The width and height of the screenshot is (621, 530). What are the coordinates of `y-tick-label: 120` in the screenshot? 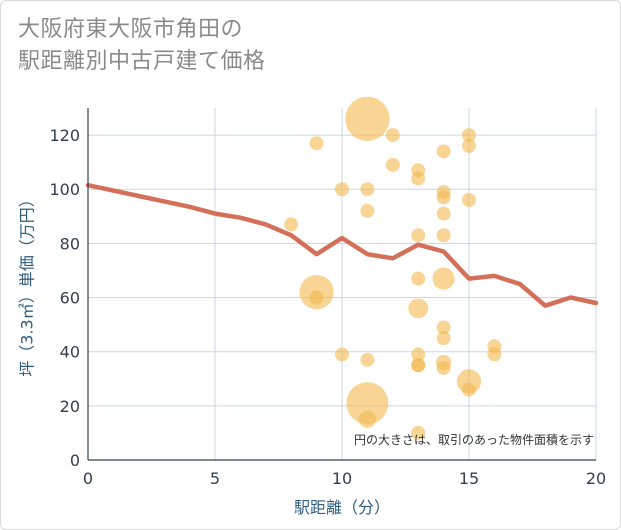 It's located at (64, 135).